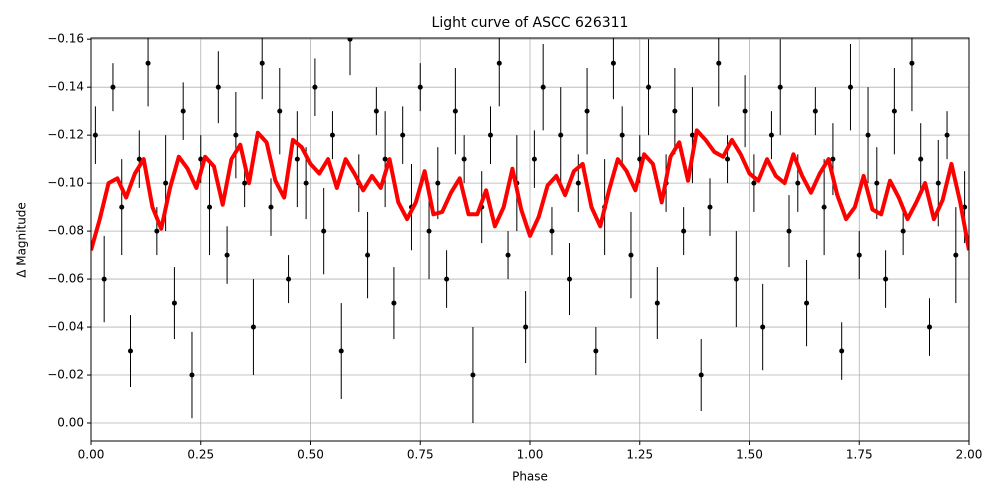 The height and width of the screenshot is (500, 1000). Describe the element at coordinates (530, 477) in the screenshot. I see `x-axis-label: Phase` at that location.